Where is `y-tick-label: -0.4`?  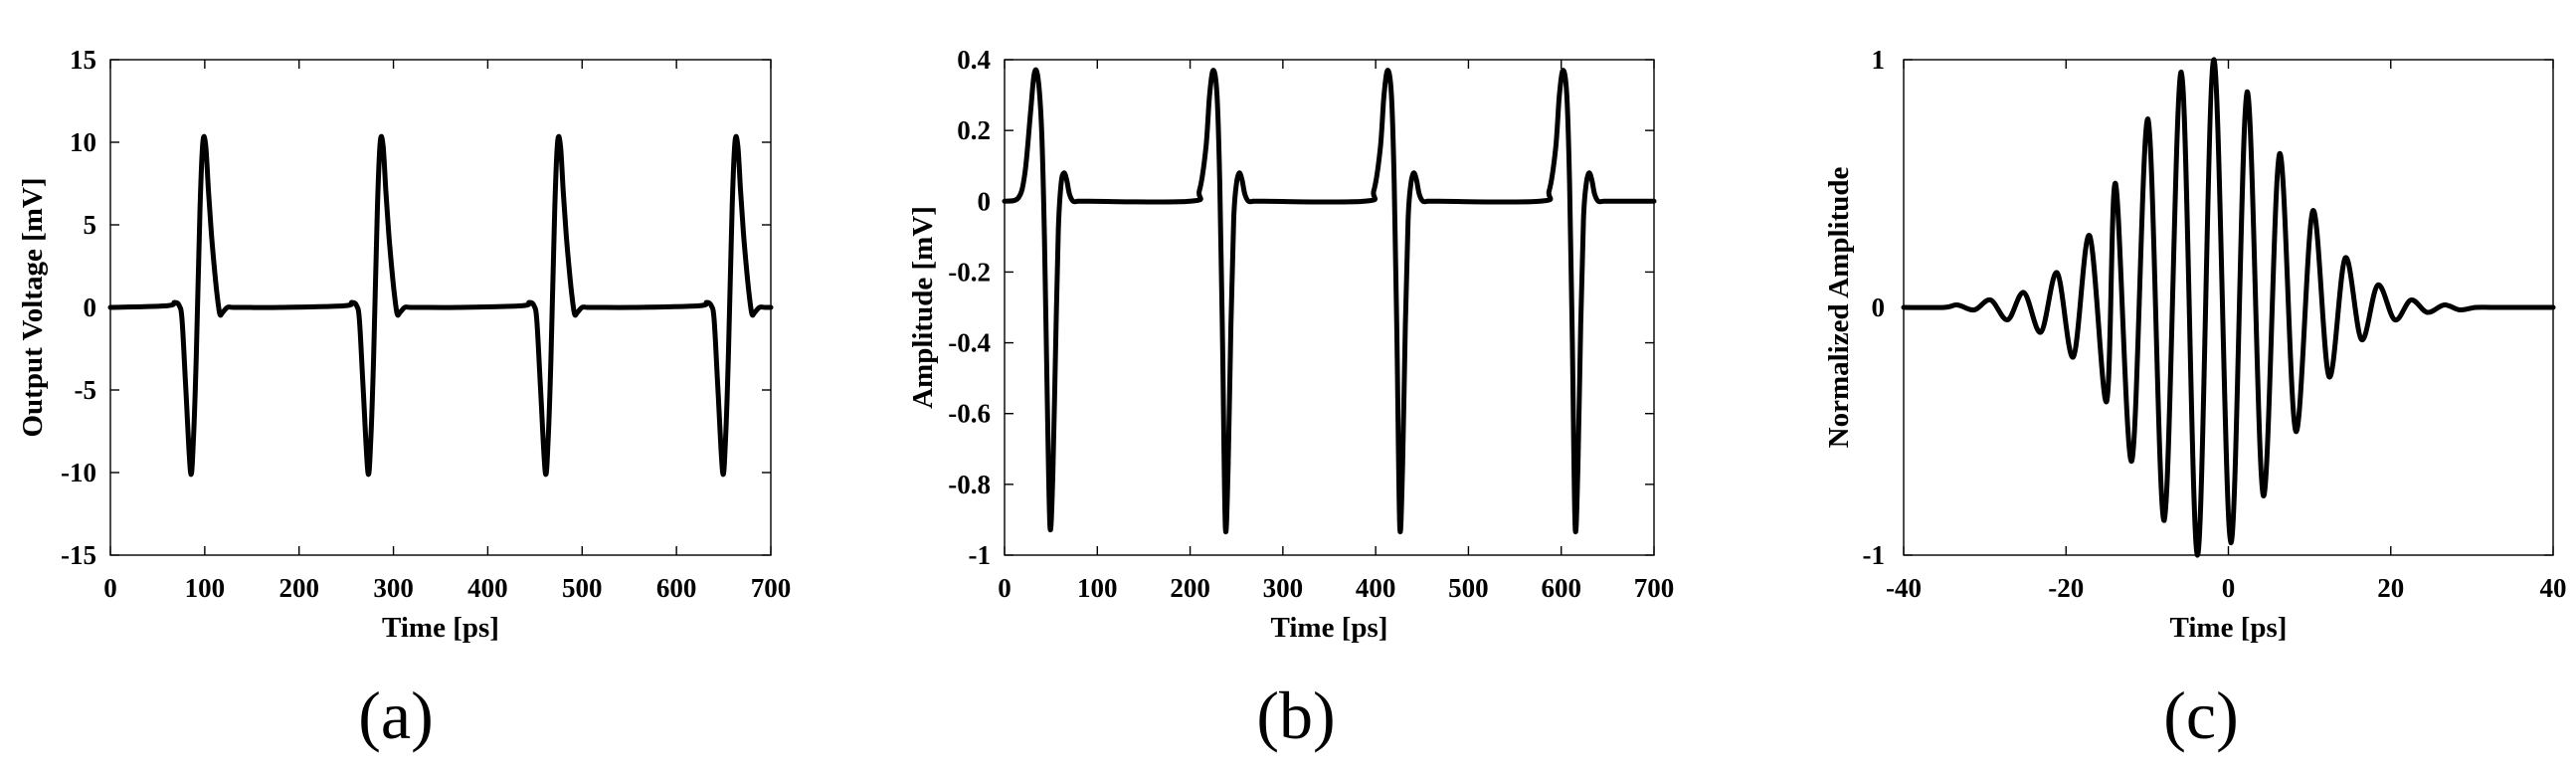
y-tick-label: -0.4 is located at coordinates (969, 343).